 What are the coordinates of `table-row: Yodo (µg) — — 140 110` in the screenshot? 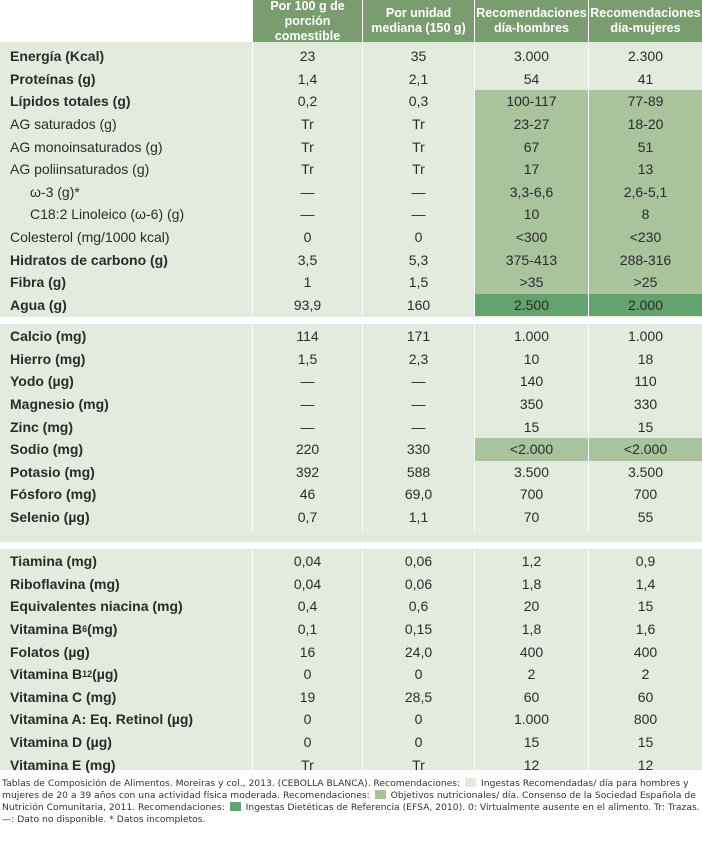 It's located at (351, 381).